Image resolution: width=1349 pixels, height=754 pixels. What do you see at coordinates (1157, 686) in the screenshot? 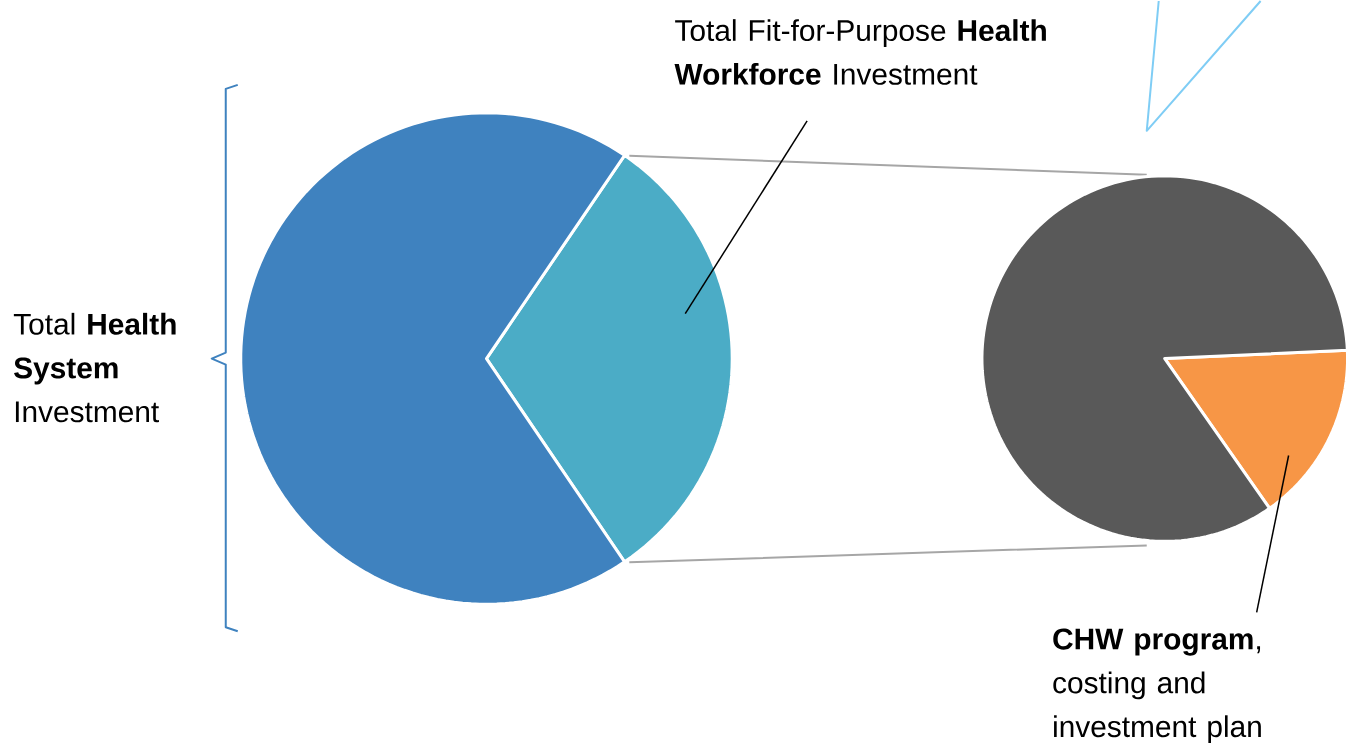
I see `category-label: CHW program, costing and investment plan` at bounding box center [1157, 686].